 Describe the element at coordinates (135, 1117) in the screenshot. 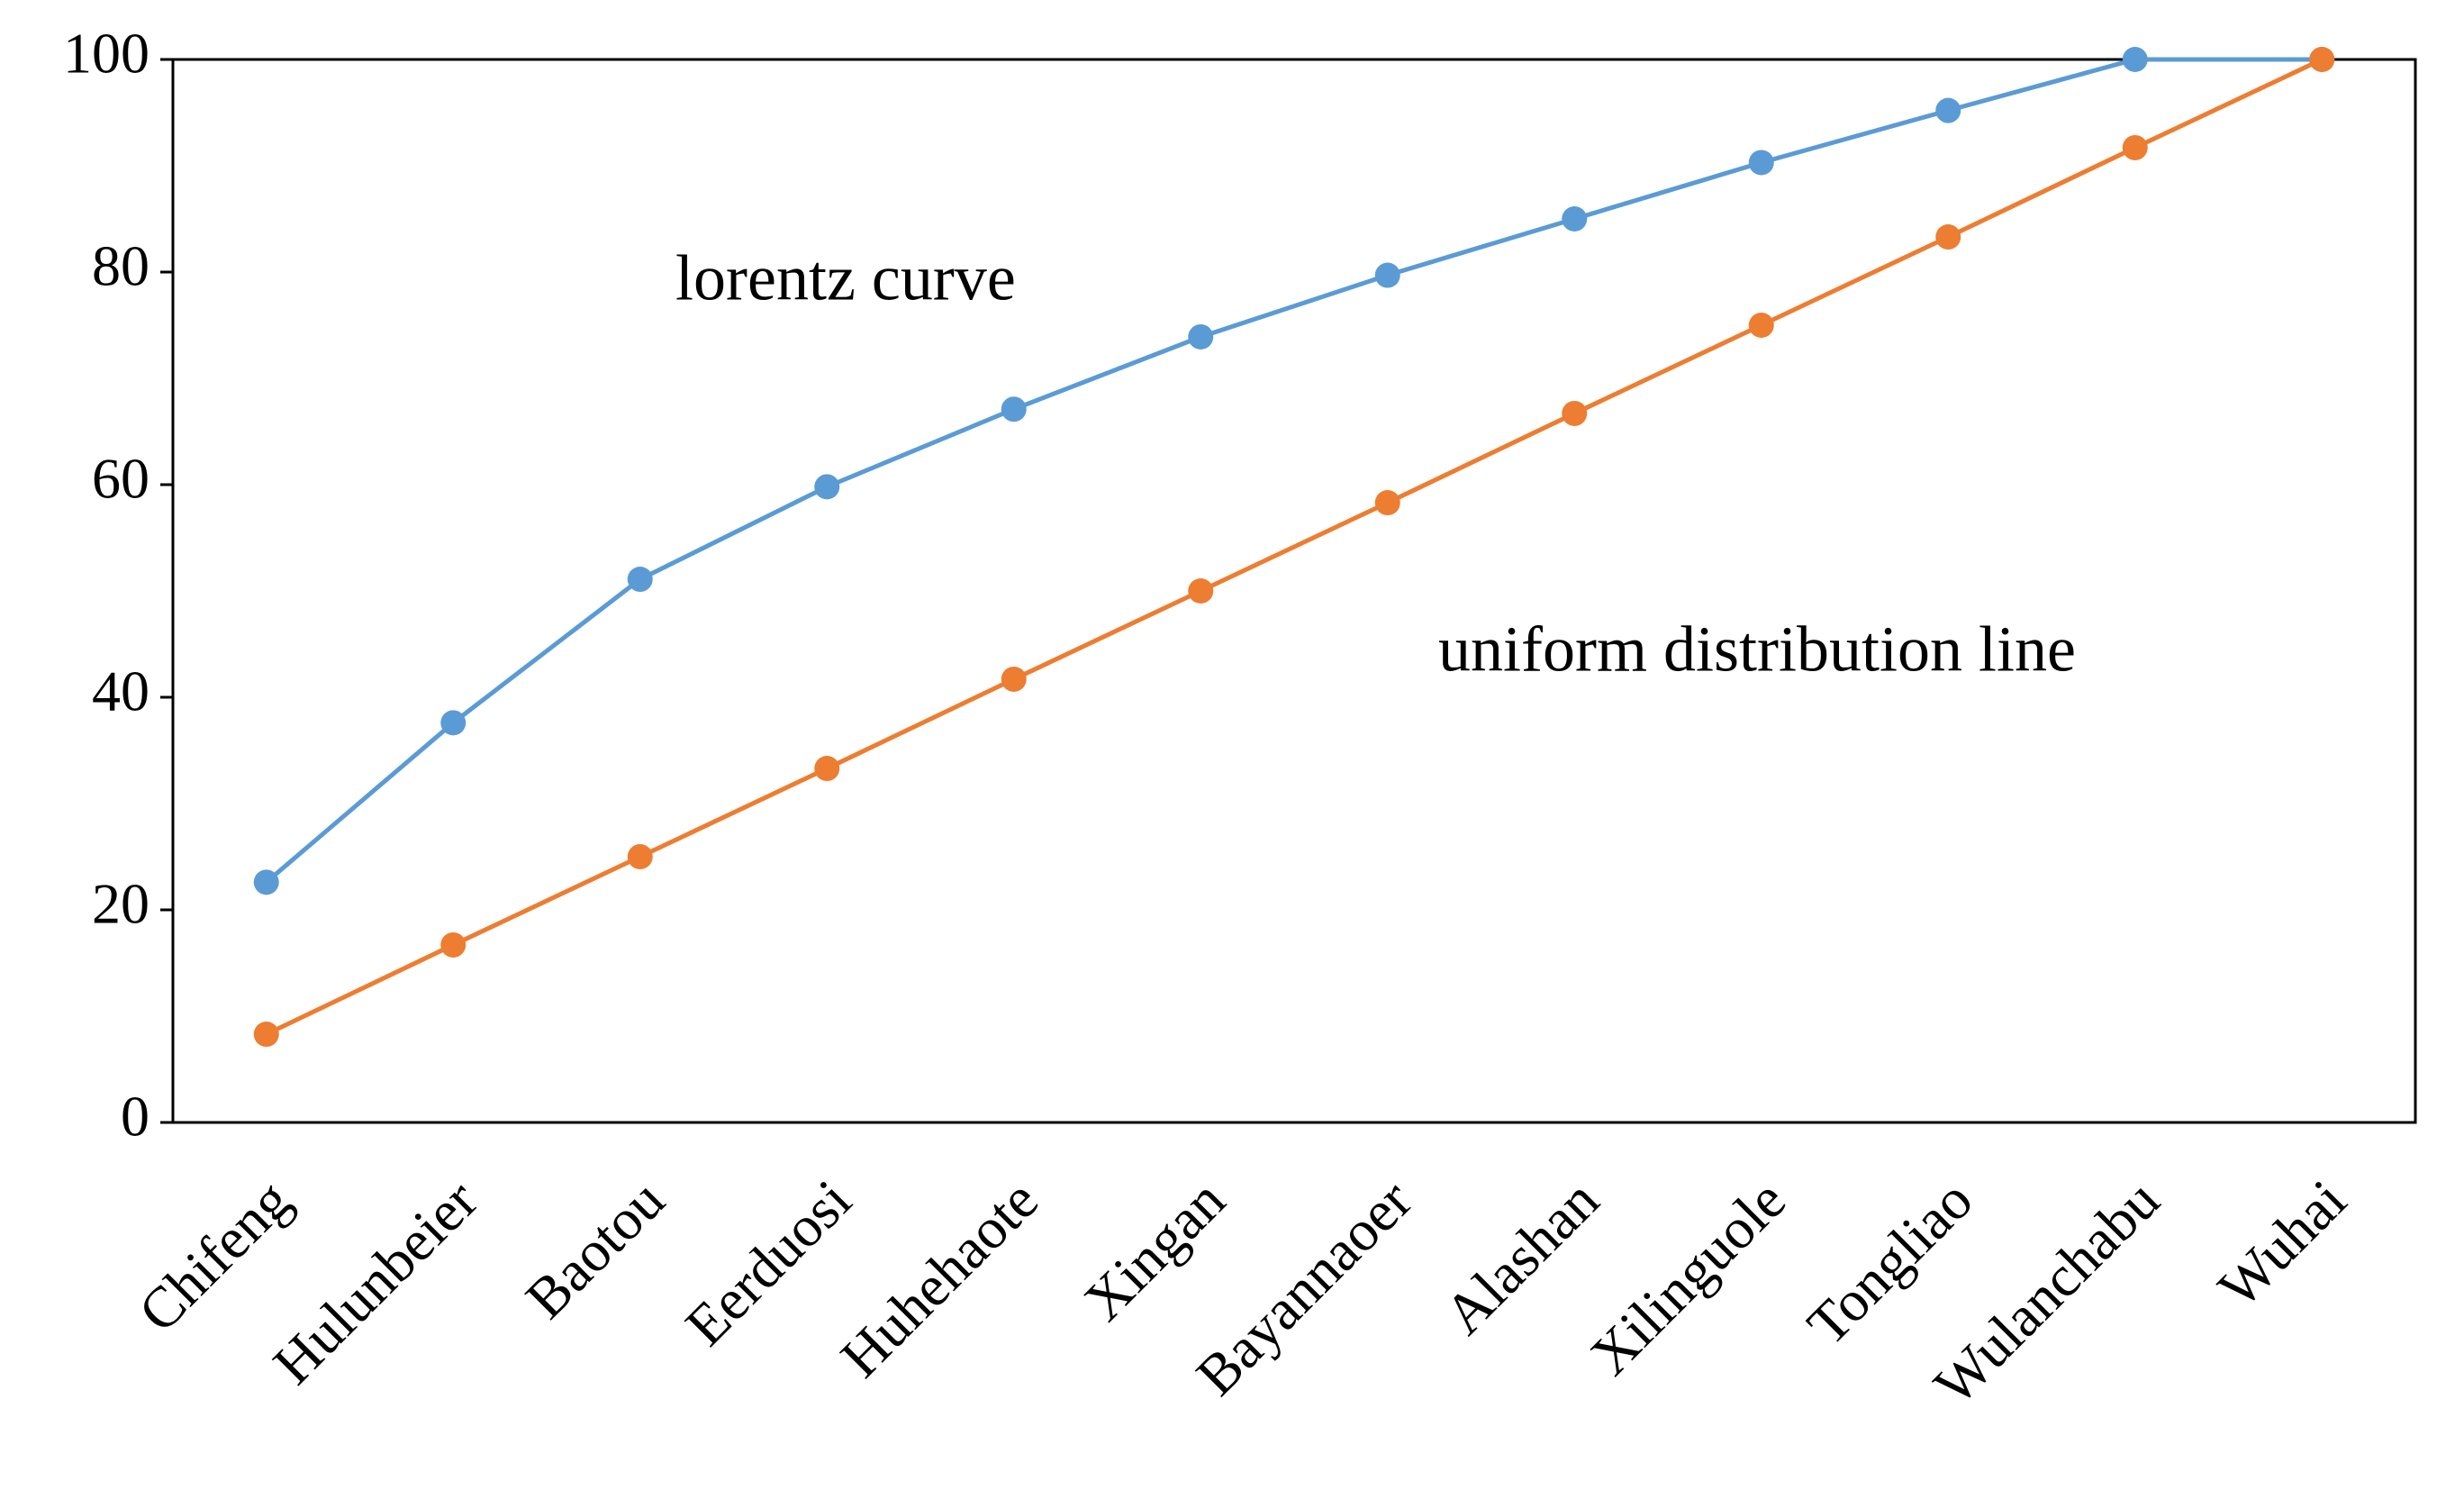

I see `y-tick-label: 0` at that location.